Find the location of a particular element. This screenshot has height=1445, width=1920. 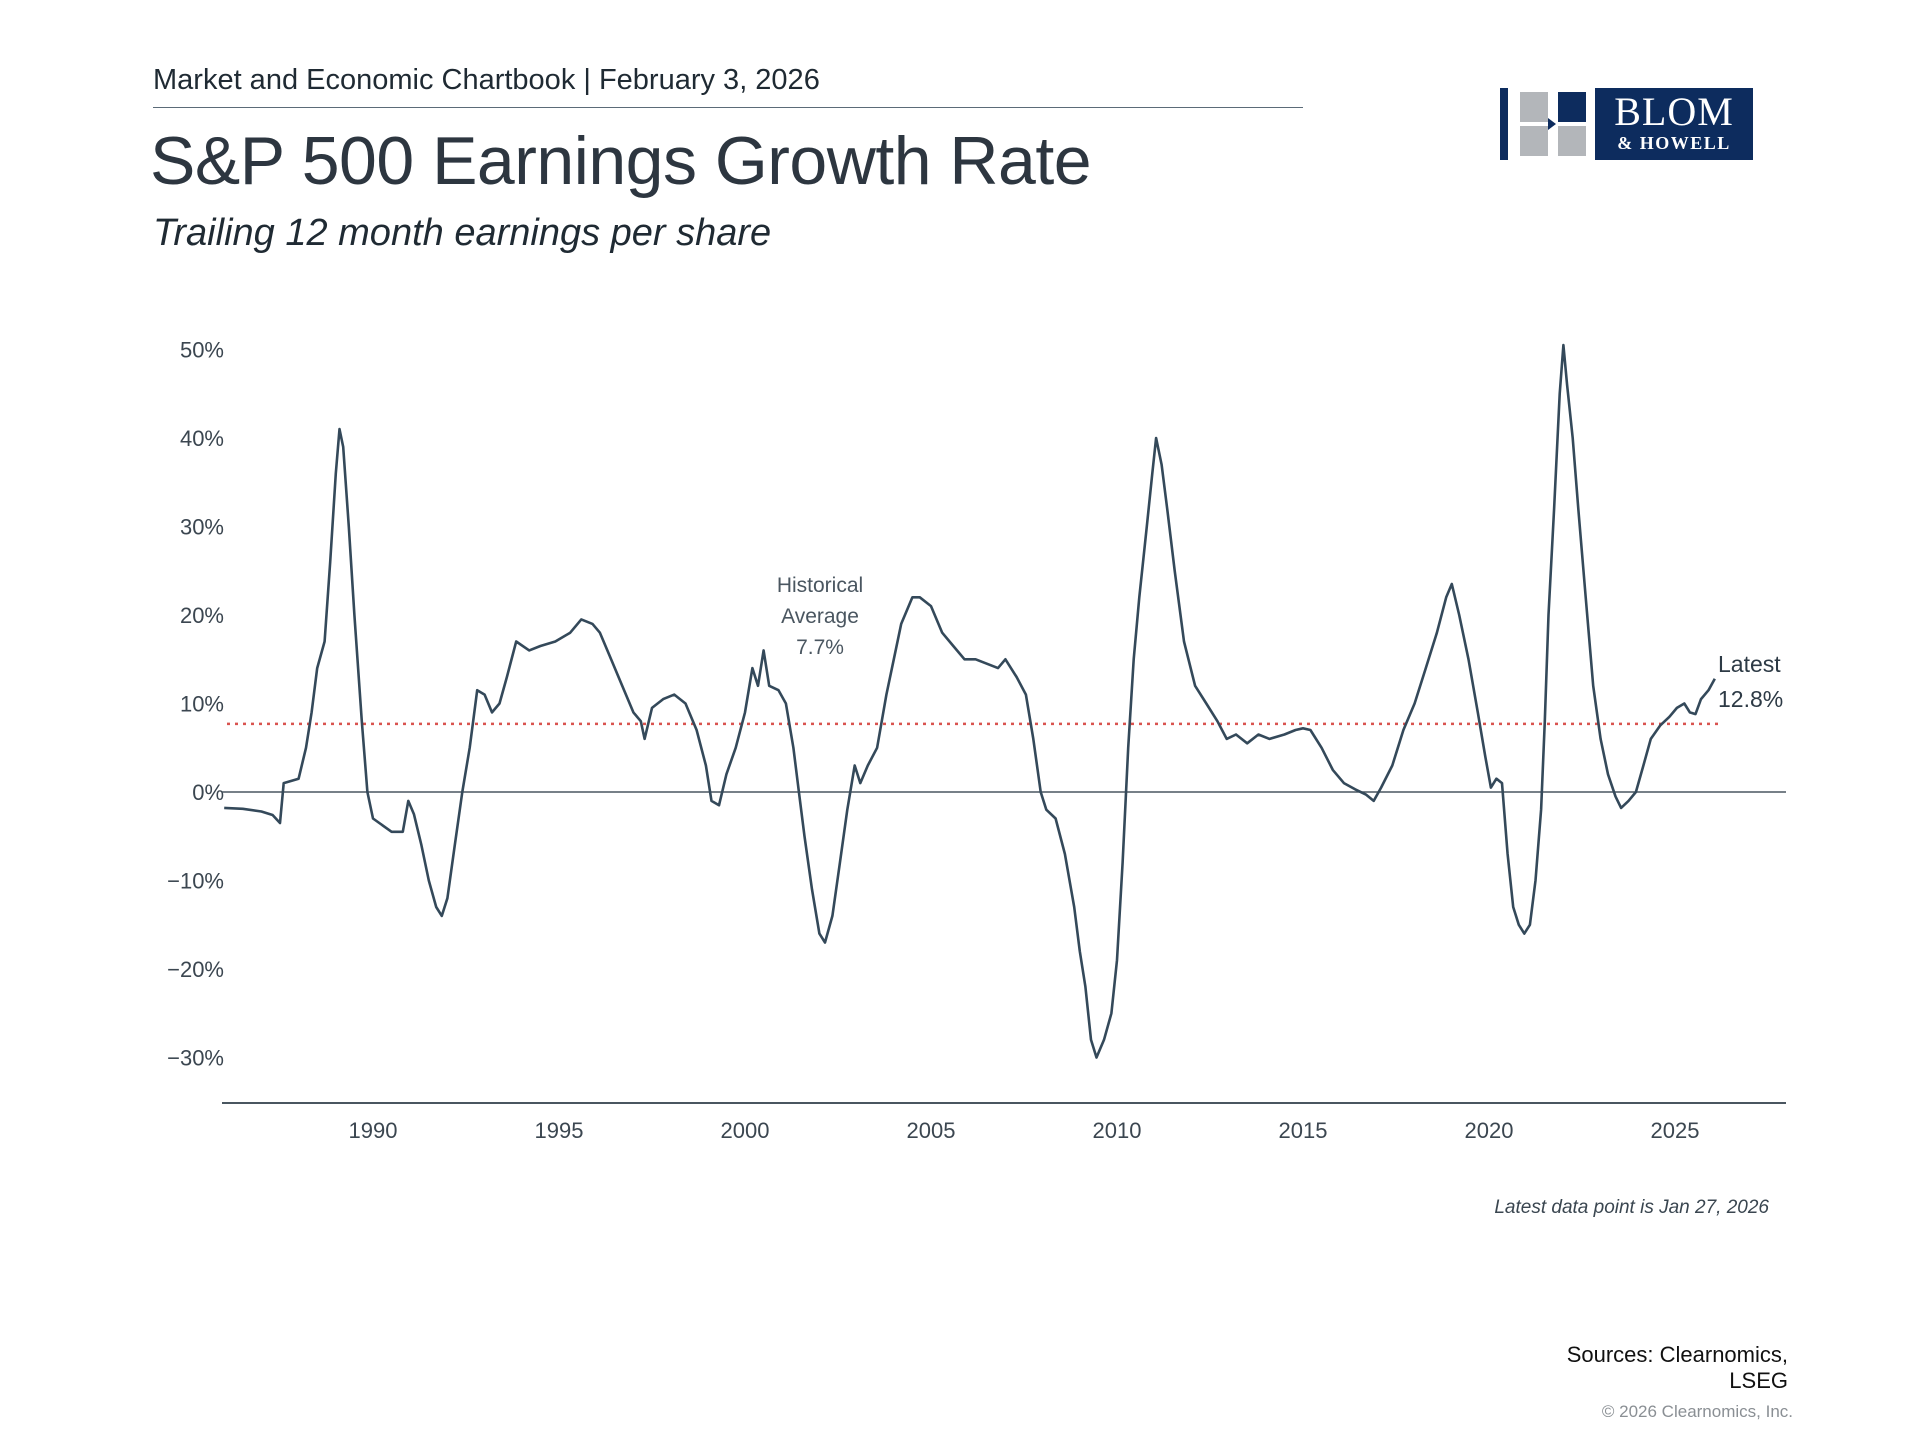

x-tick-label: 2025 is located at coordinates (1675, 1130).